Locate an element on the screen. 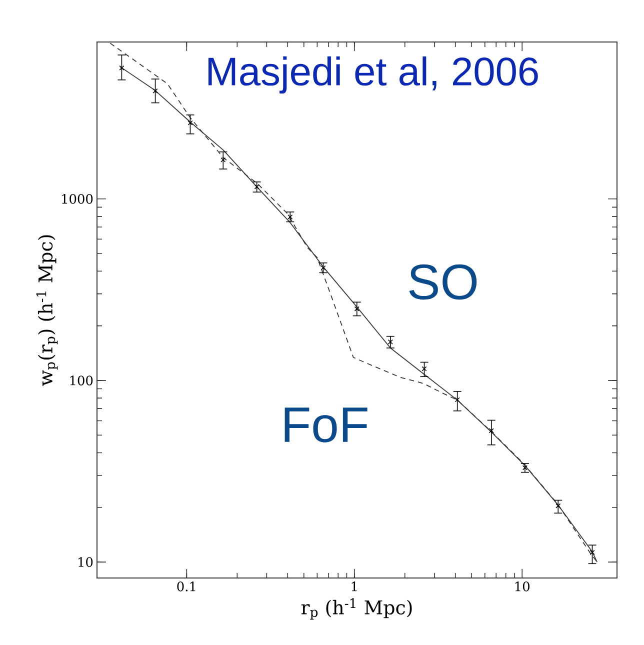  y-axis-title: w$_{p}$(r$_{p}$) (h$^{-1}$ Mpc) is located at coordinates (47, 310).